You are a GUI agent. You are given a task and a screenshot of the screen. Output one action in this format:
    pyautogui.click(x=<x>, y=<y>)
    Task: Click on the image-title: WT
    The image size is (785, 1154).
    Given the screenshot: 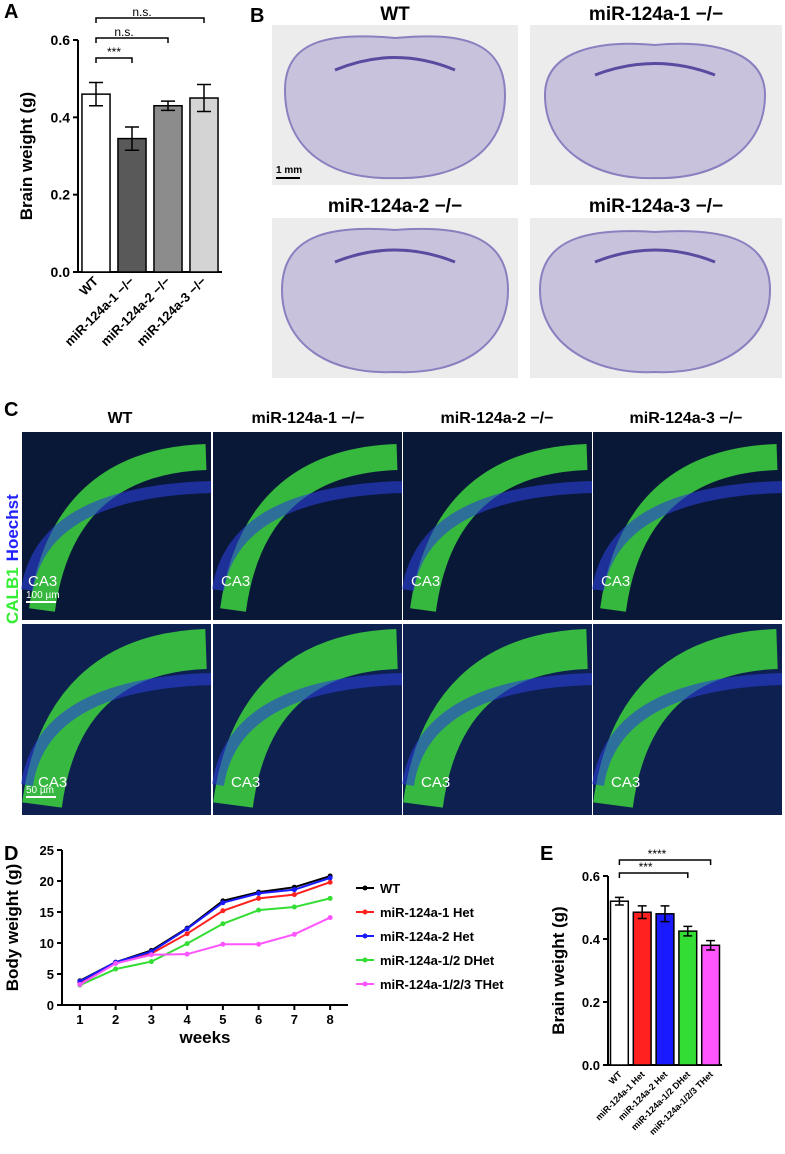 What is the action you would take?
    pyautogui.click(x=395, y=14)
    